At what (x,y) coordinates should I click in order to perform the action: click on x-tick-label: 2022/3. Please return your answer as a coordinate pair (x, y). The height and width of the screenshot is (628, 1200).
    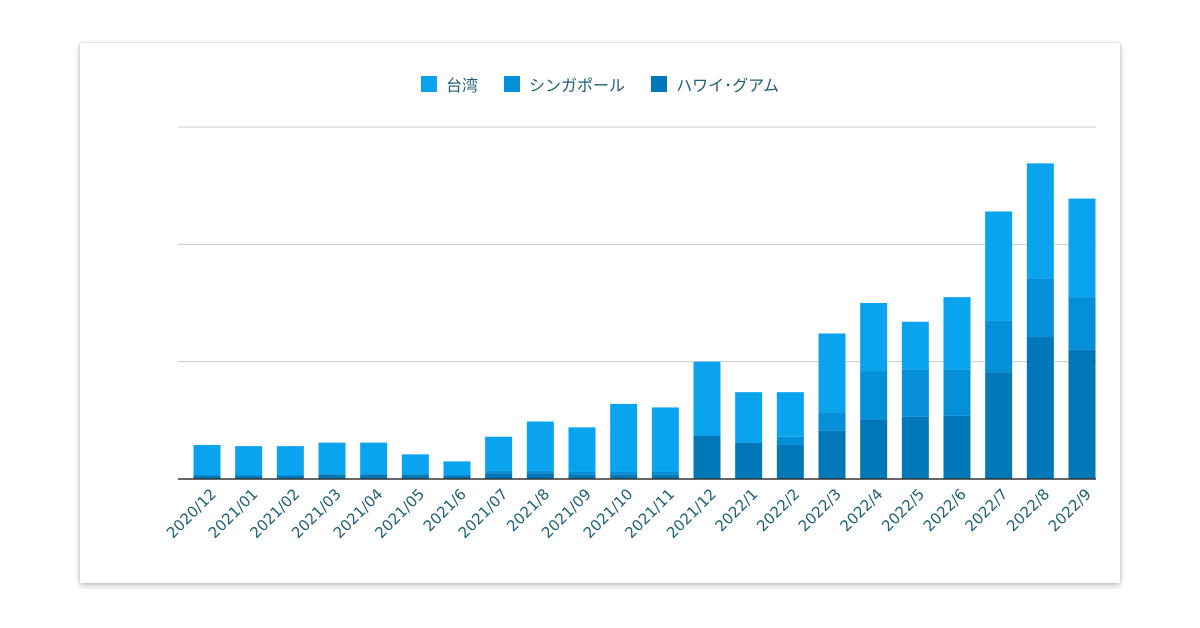
    Looking at the image, I should click on (820, 510).